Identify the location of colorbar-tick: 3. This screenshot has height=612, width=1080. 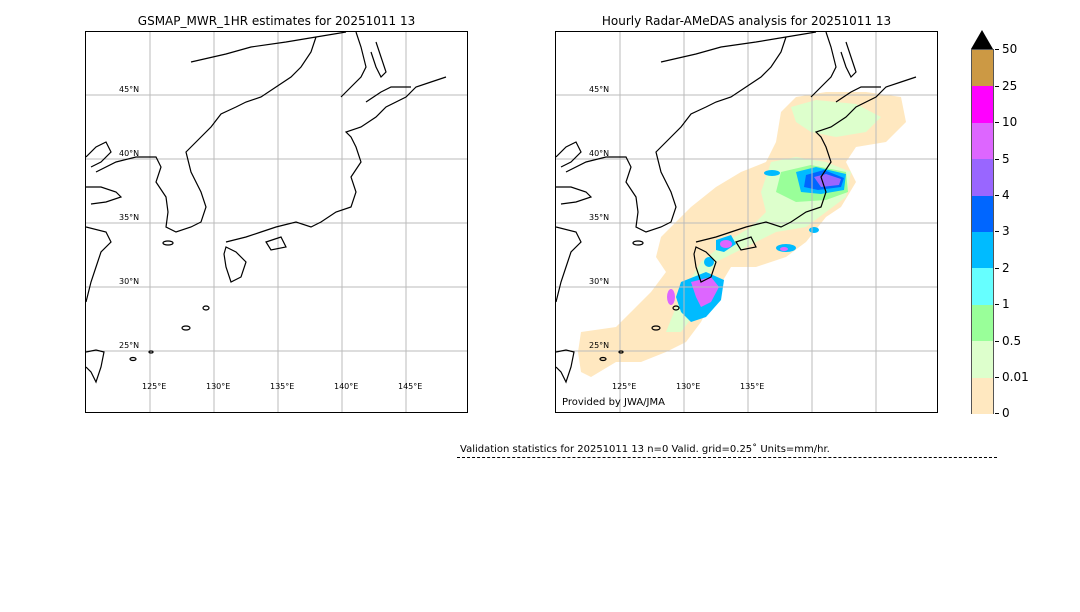
(1002, 231).